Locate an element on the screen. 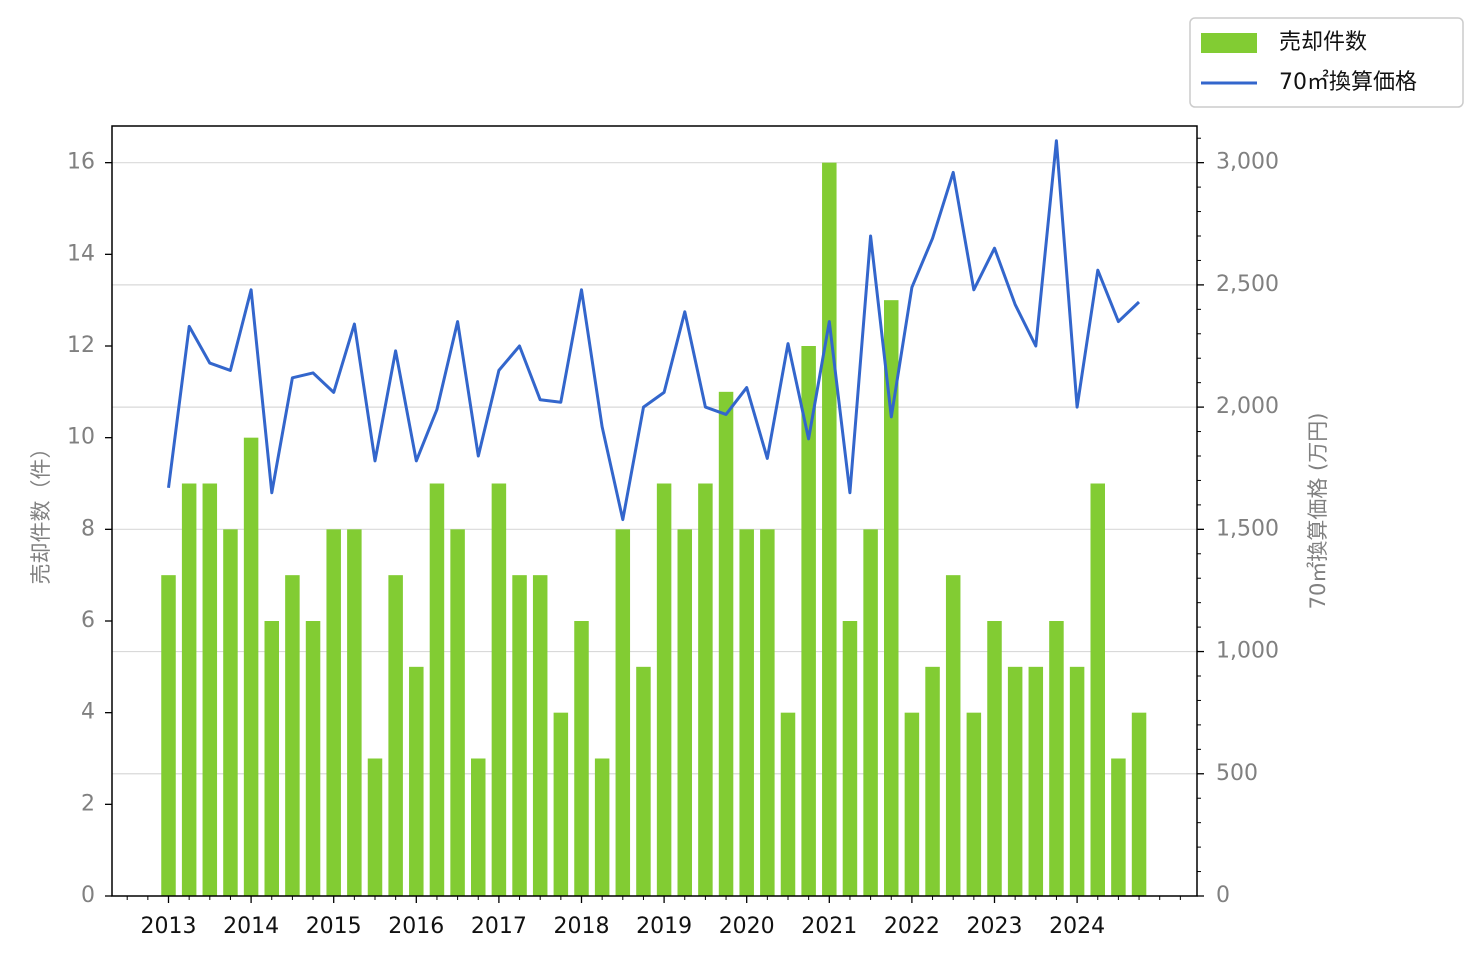 The width and height of the screenshot is (1483, 961). left-tick-label: 14 is located at coordinates (81, 253).